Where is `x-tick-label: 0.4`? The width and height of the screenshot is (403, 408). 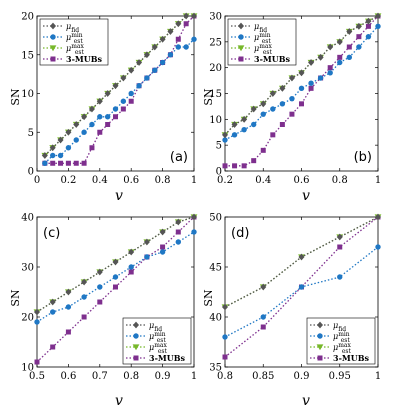
x-tick-label: 0.4 is located at coordinates (100, 180).